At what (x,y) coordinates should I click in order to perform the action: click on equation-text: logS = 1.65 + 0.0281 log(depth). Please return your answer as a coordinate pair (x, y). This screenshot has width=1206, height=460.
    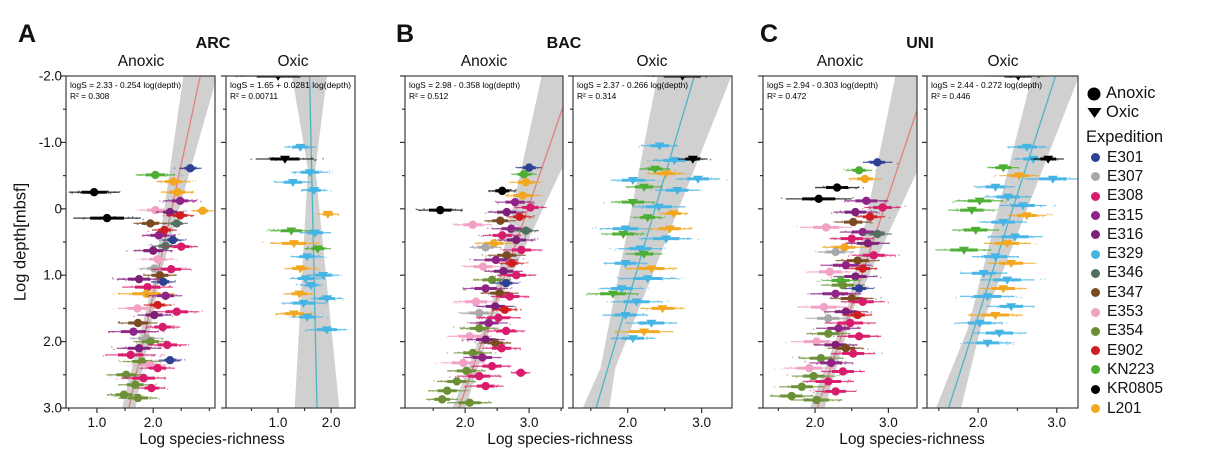
    Looking at the image, I should click on (290, 85).